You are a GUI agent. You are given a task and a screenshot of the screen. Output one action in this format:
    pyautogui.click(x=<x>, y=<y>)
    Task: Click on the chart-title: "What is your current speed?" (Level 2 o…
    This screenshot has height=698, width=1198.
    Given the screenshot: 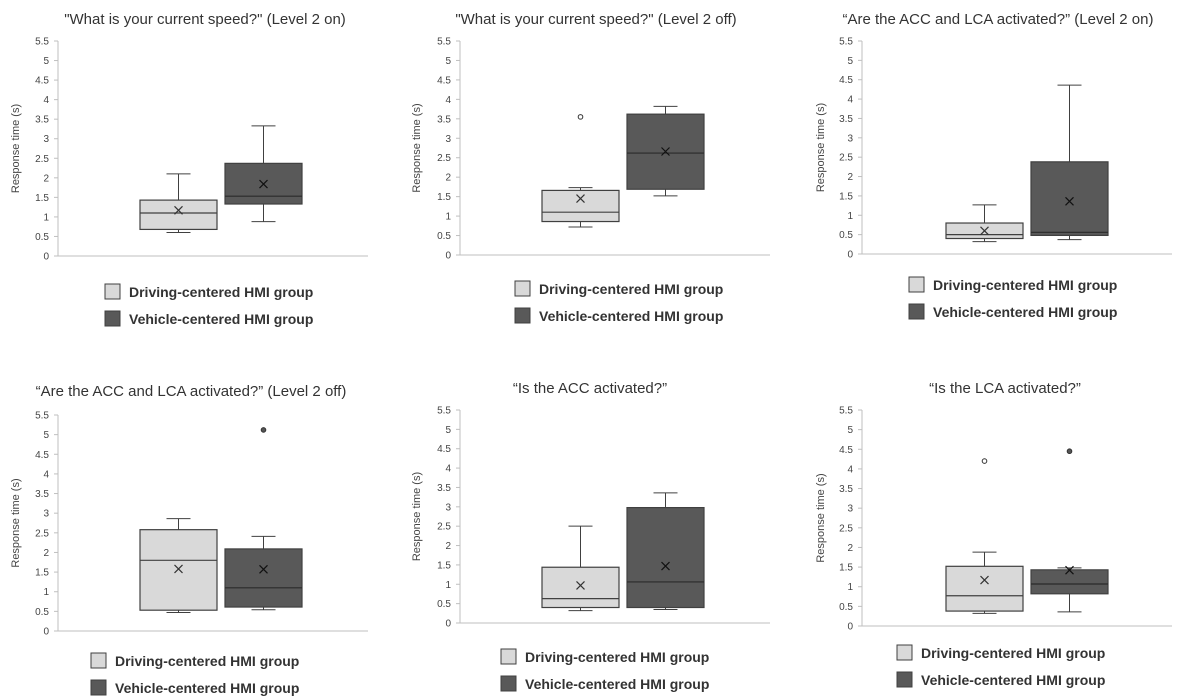 What is the action you would take?
    pyautogui.click(x=595, y=19)
    